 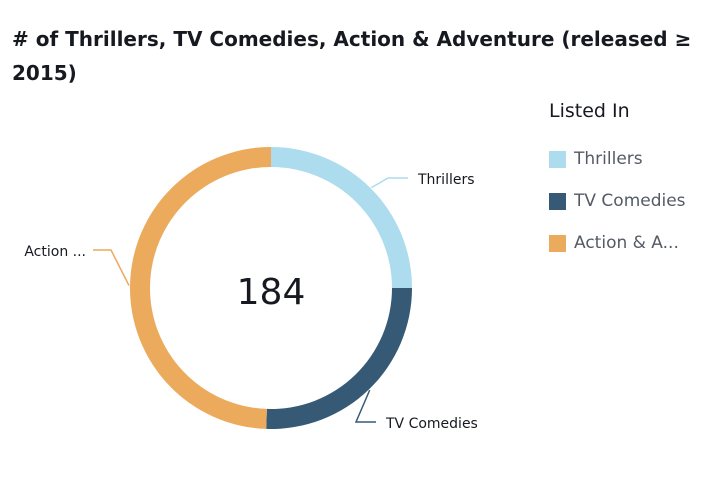 I want to click on legend-item-tv-comedies: TV Comedies, so click(x=624, y=201).